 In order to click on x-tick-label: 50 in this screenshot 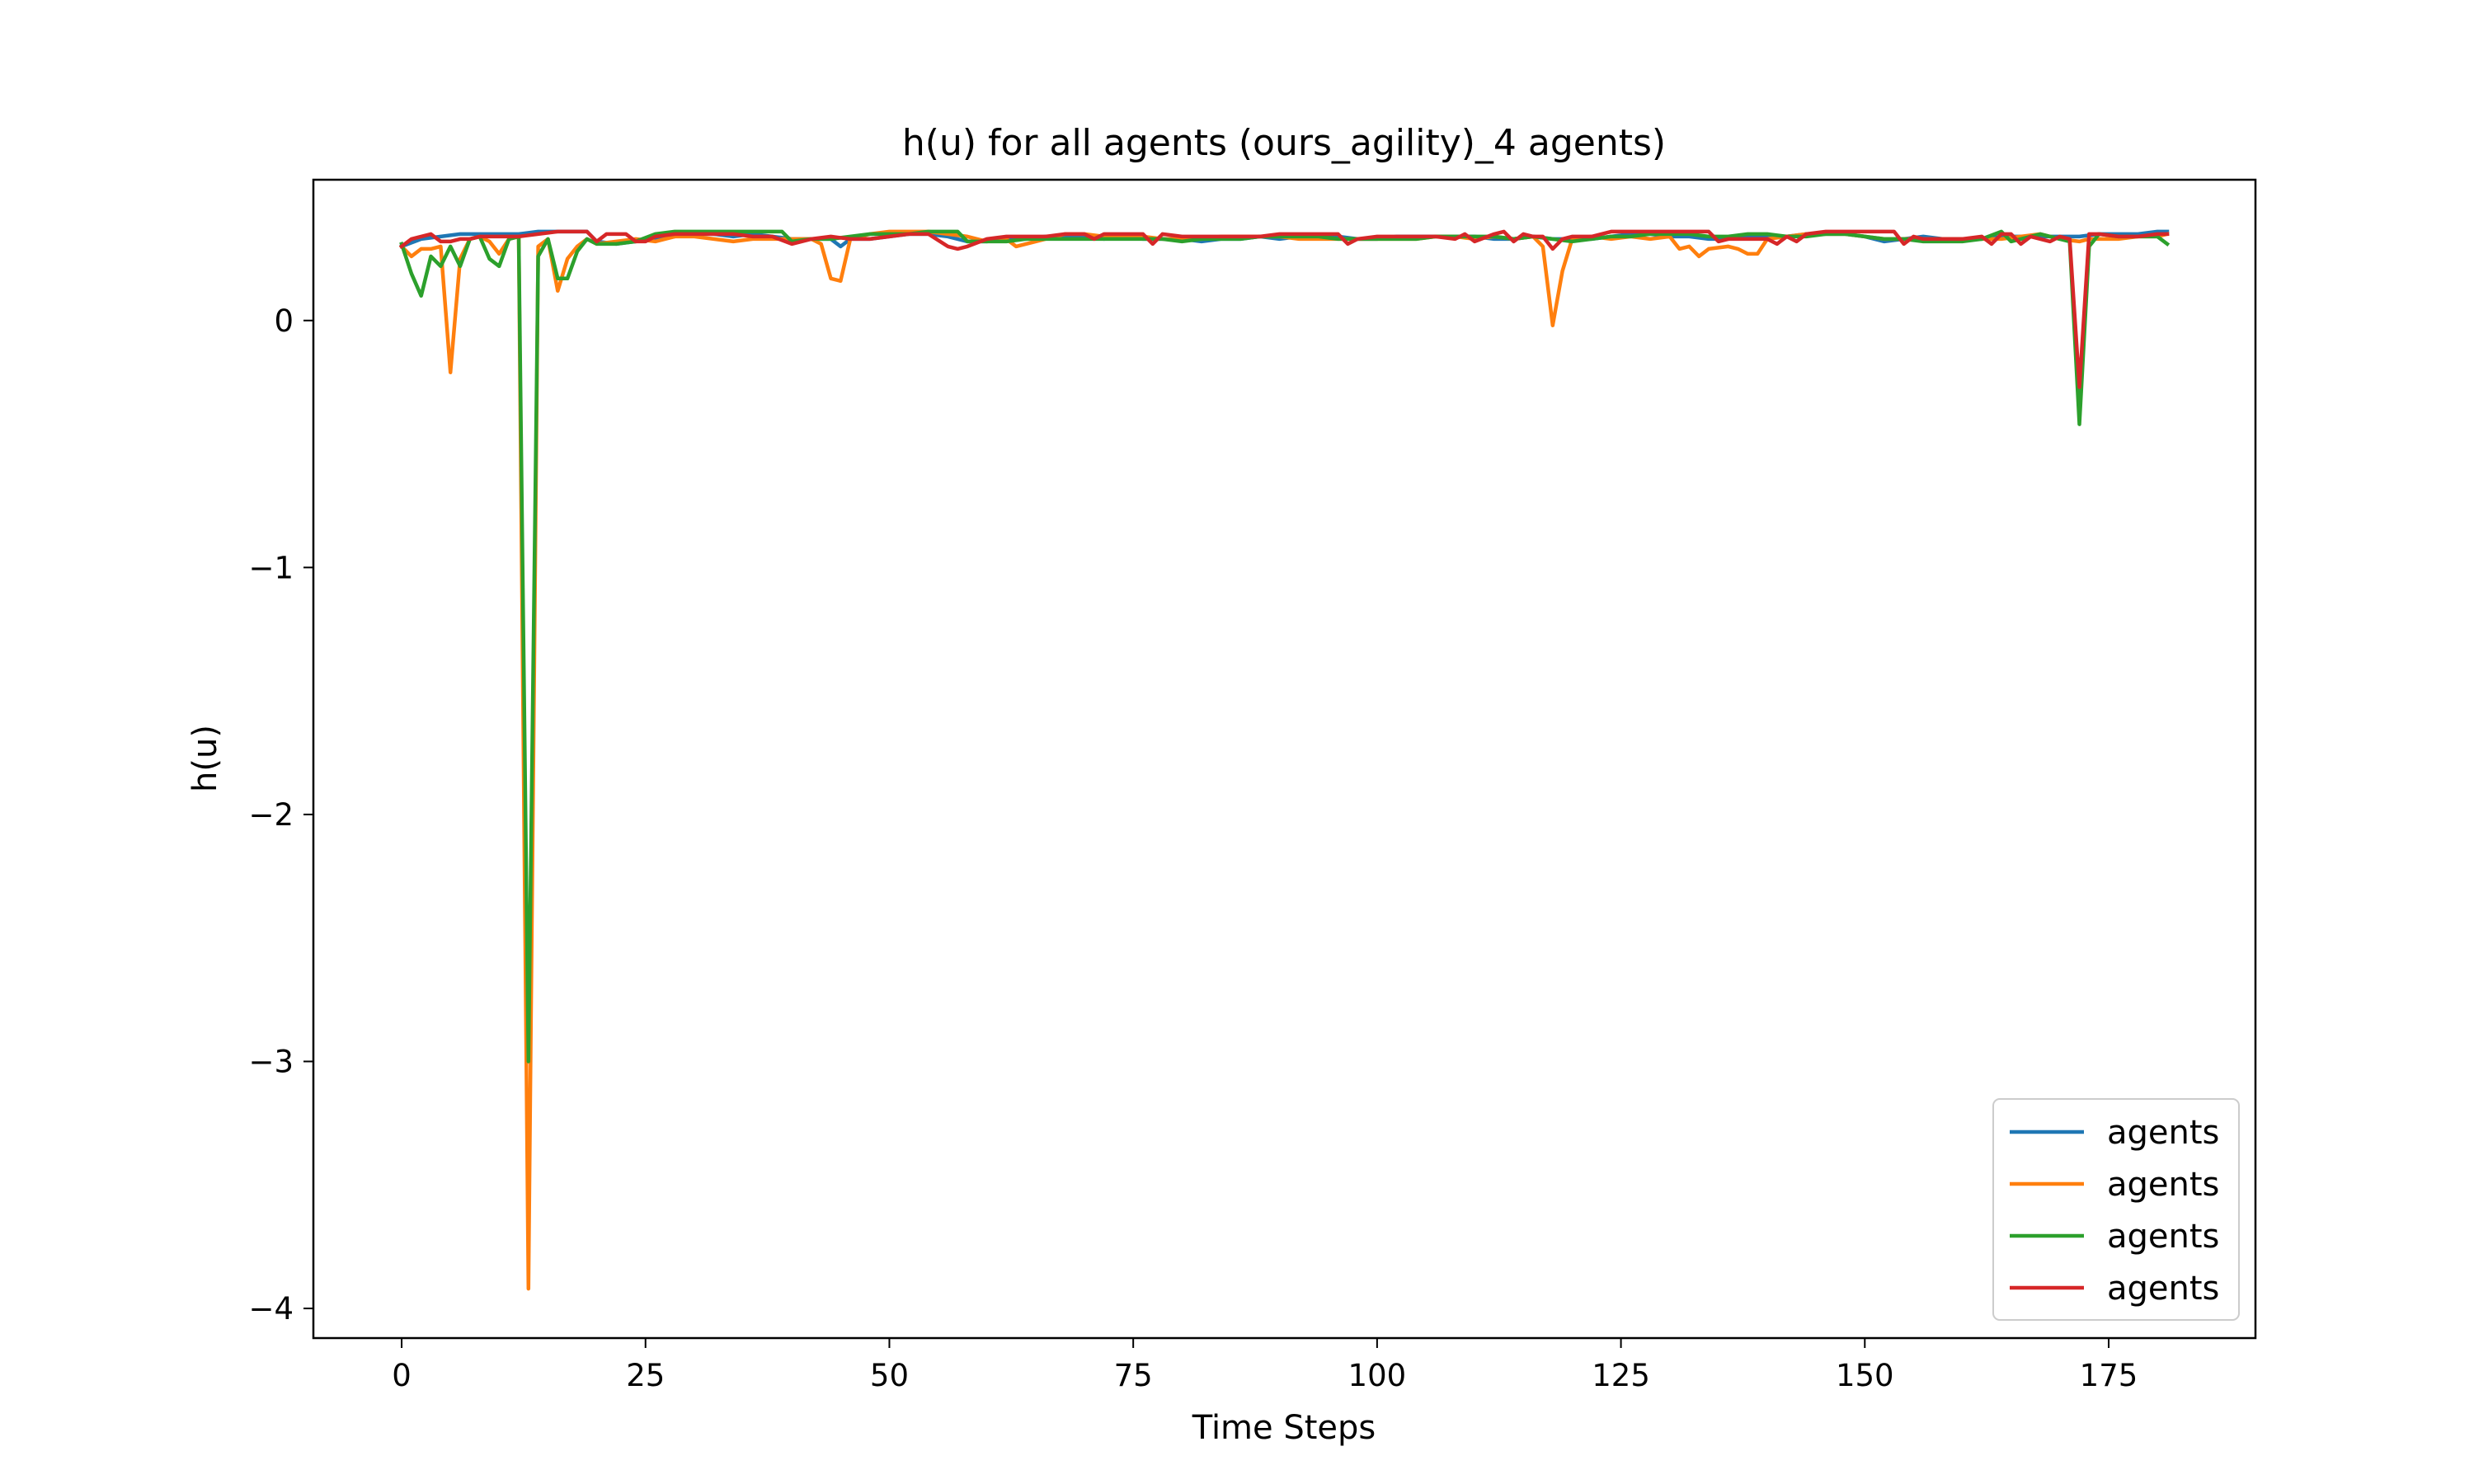, I will do `click(889, 1375)`.